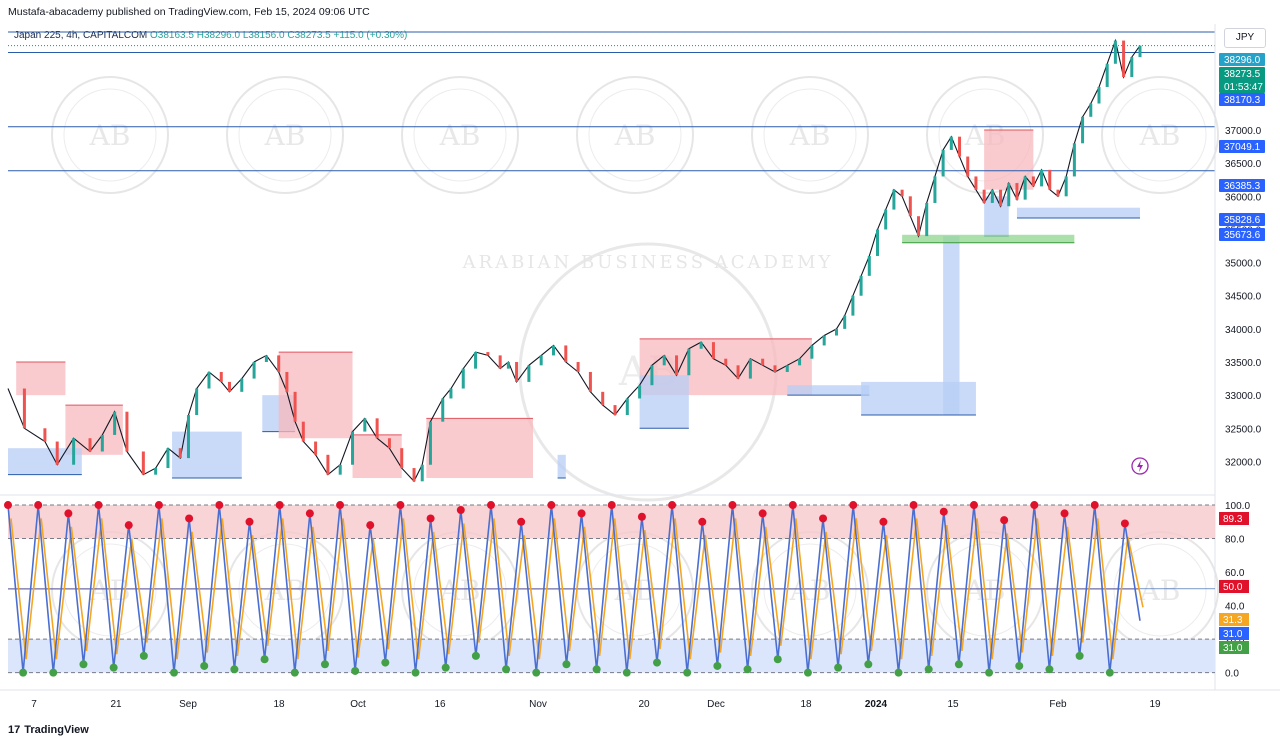  Describe the element at coordinates (1242, 60) in the screenshot. I see `price-tag-label: 38296.0` at that location.